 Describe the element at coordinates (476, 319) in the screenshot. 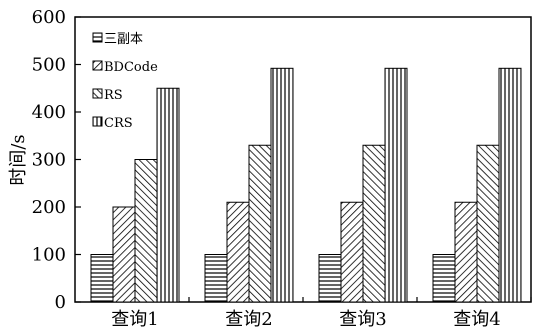

I see `x-category-label: 查询4` at that location.